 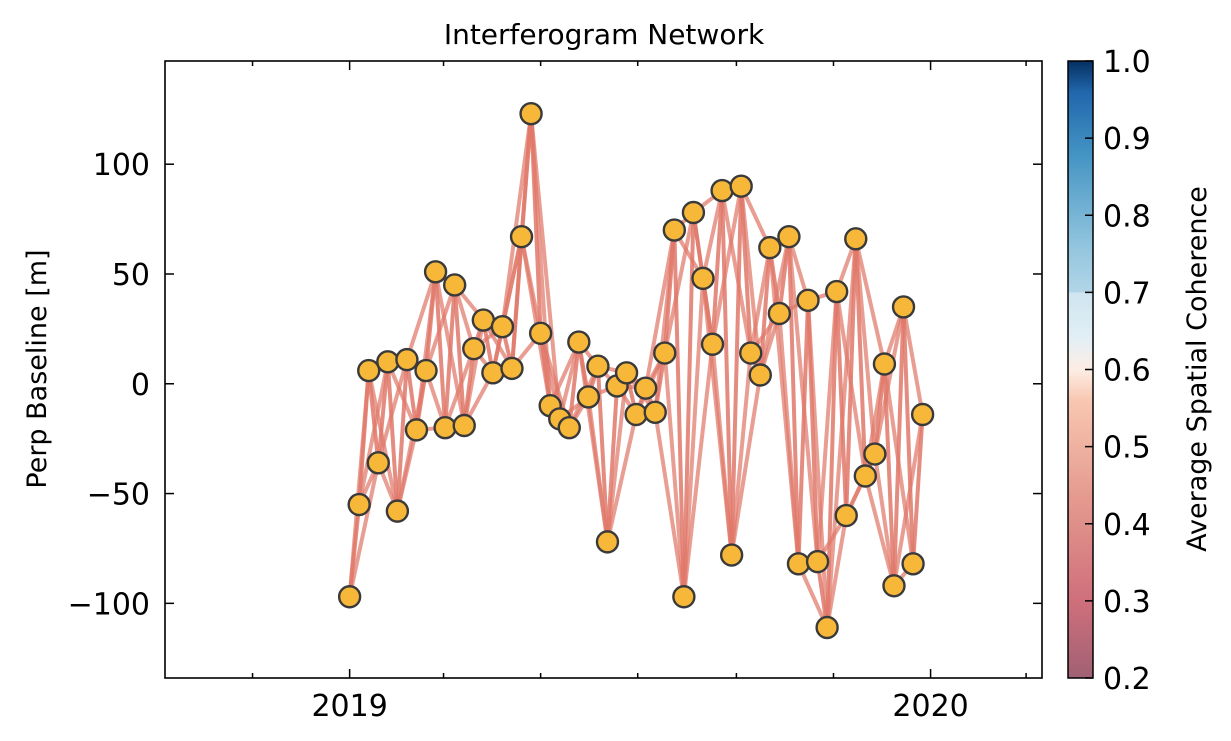 What do you see at coordinates (118, 495) in the screenshot?
I see `y-tick-label: −50` at bounding box center [118, 495].